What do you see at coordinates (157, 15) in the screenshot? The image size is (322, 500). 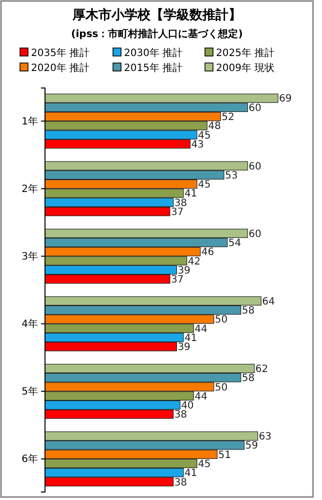 I see `chart-title: 厚木市小学校【学級数推計】` at bounding box center [157, 15].